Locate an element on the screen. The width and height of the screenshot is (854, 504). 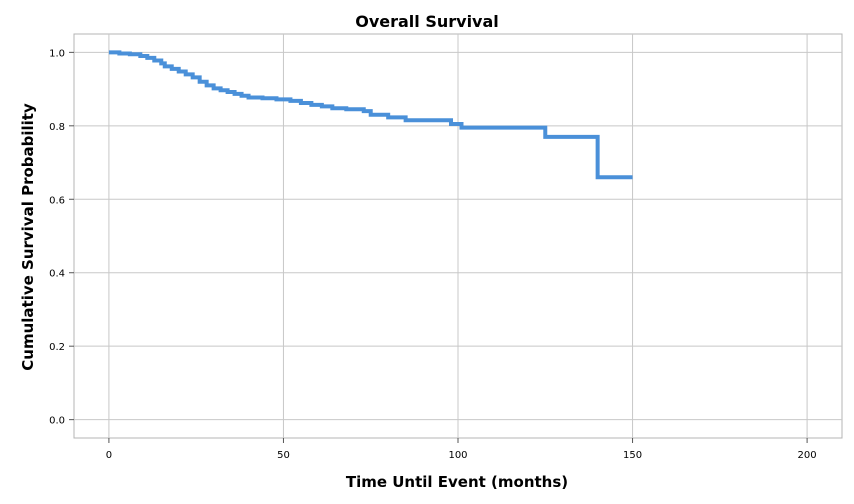
x-tick-label: 150 is located at coordinates (632, 455).